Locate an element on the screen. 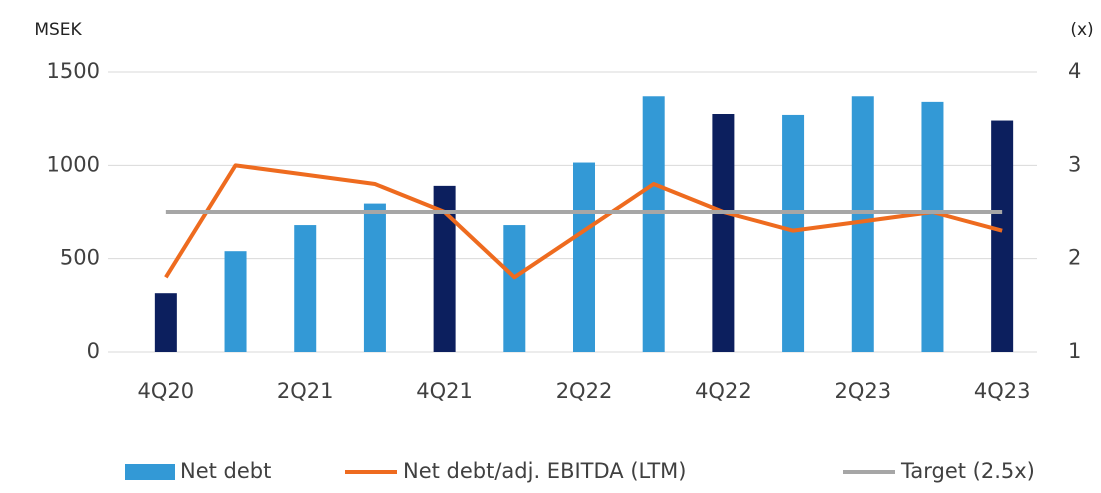 The width and height of the screenshot is (1101, 493). y-tick-label: 1500 is located at coordinates (73, 71).